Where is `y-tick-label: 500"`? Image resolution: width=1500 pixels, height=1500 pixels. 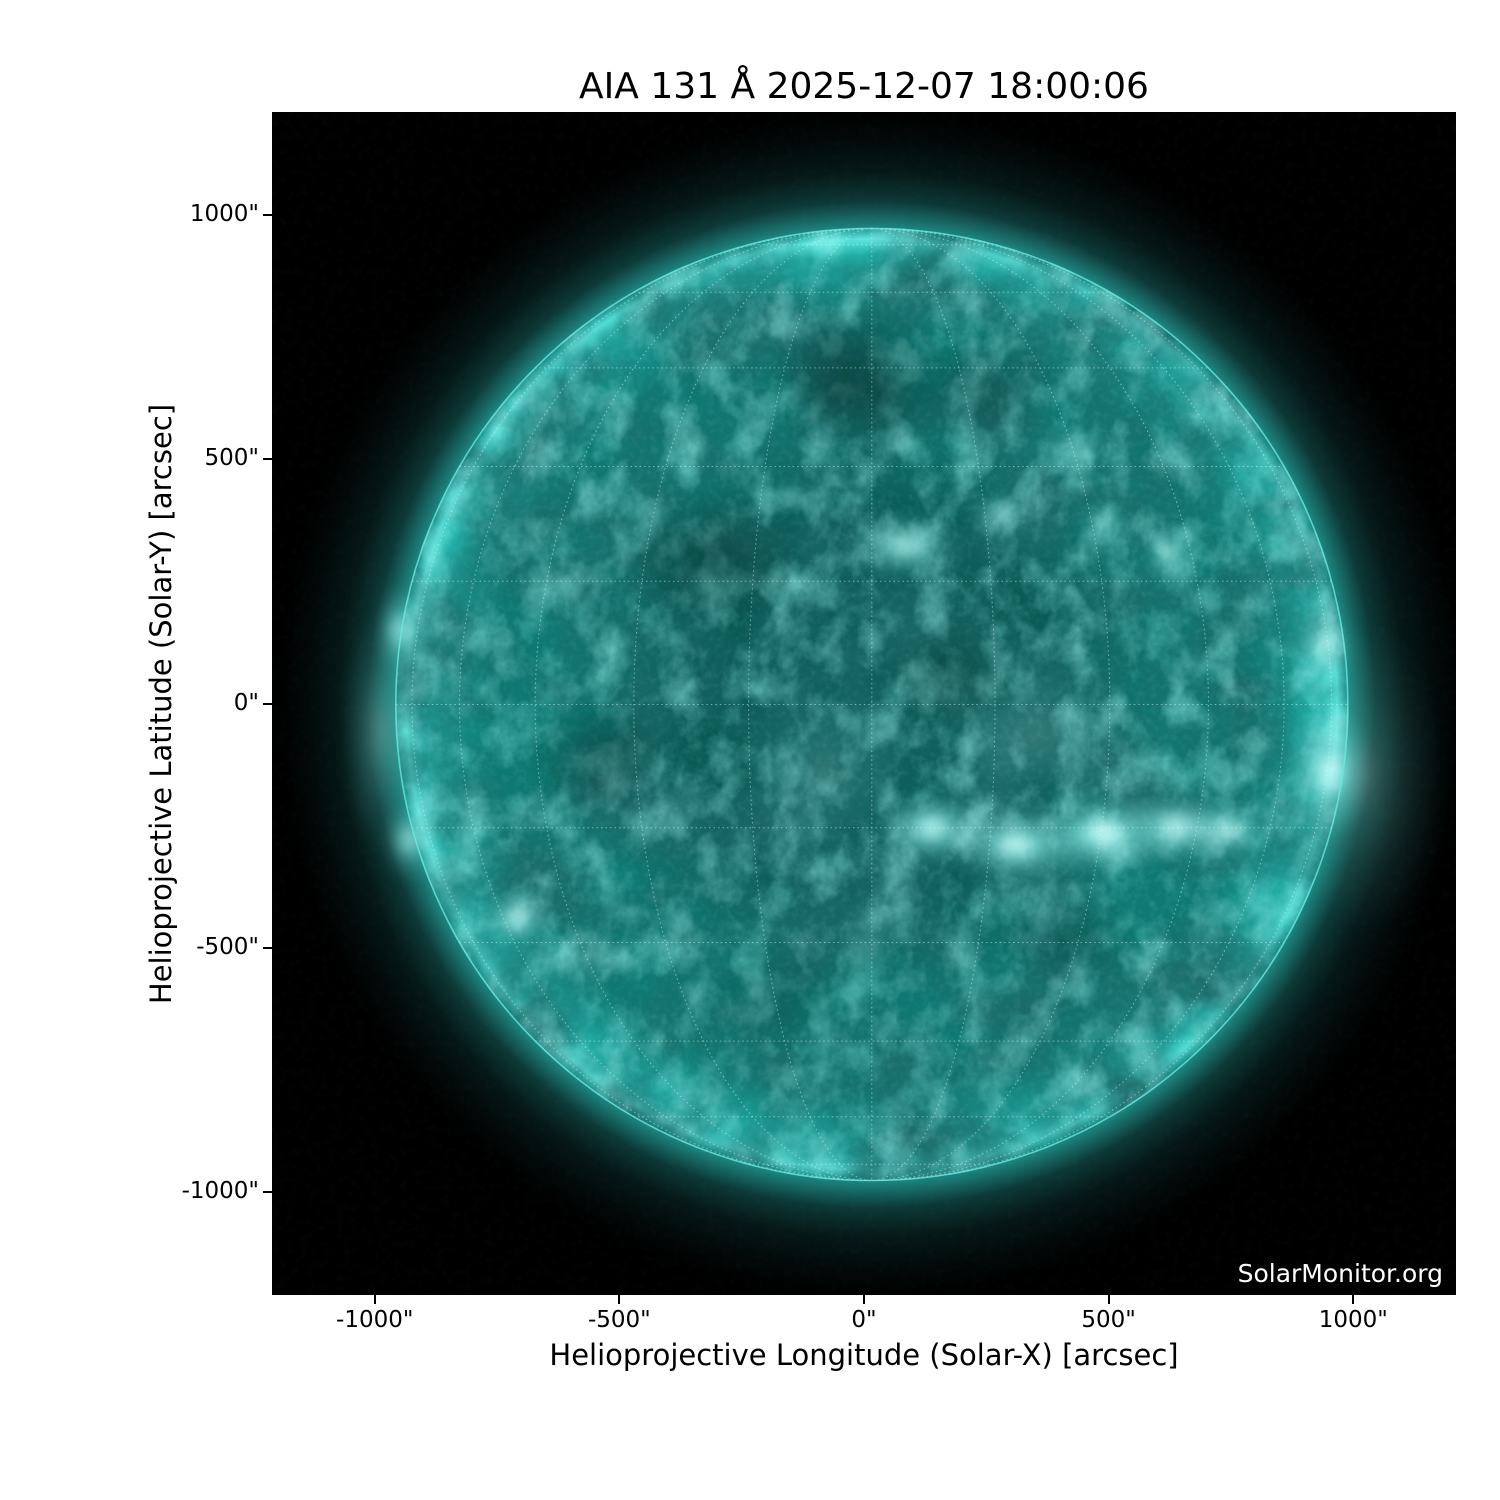
y-tick-label: 500" is located at coordinates (231, 458).